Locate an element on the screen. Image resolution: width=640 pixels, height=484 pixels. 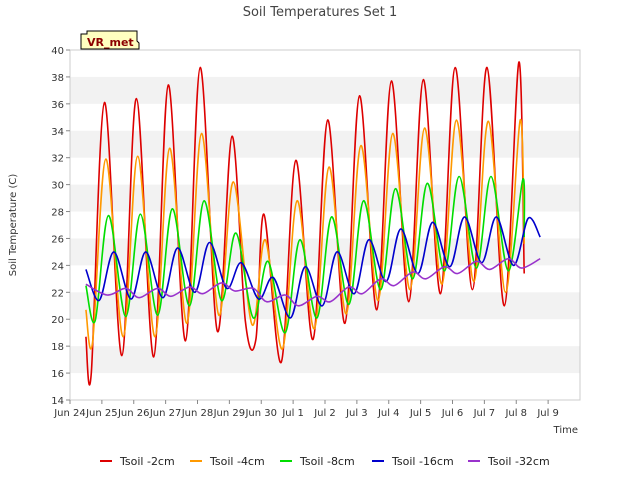
chart-title: Soil Temperatures Set 1 is located at coordinates (320, 12).